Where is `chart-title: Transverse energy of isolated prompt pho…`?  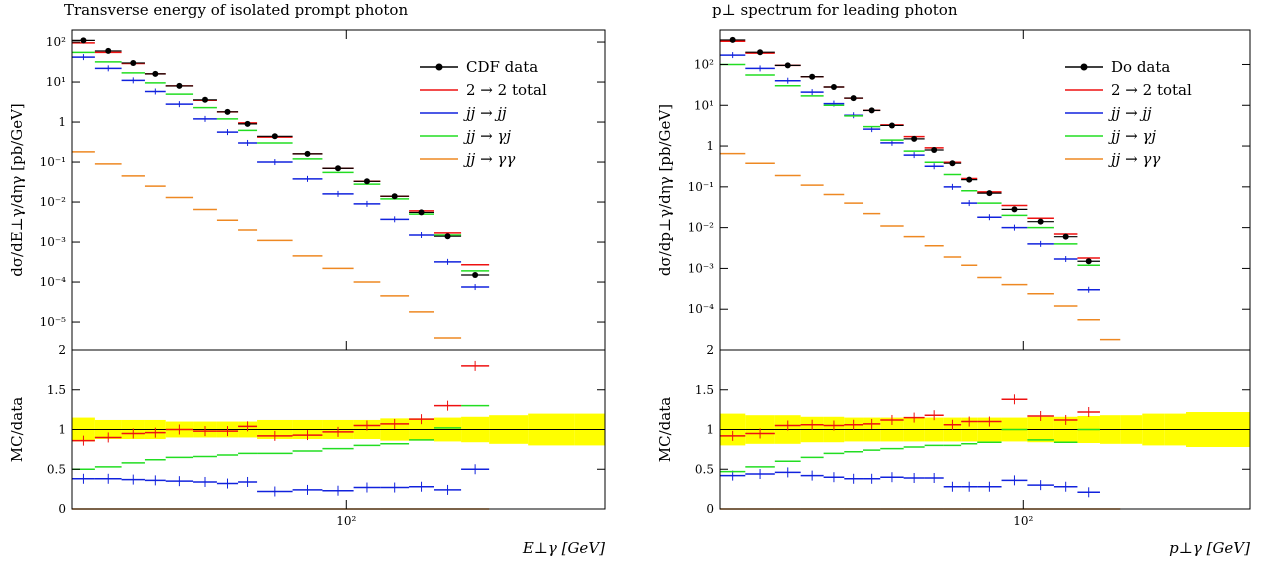
chart-title: Transverse energy of isolated prompt pho… is located at coordinates (236, 10).